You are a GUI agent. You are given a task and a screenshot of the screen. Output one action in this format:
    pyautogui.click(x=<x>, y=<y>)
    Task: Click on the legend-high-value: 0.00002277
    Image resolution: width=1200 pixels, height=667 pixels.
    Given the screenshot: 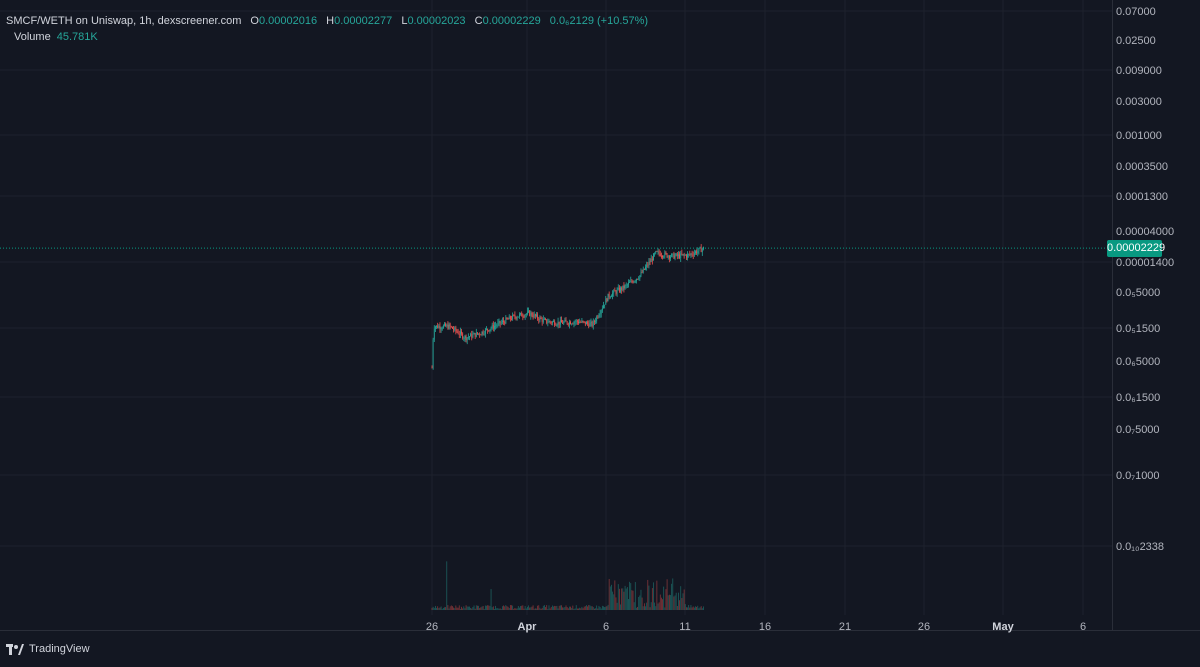 What is the action you would take?
    pyautogui.click(x=363, y=21)
    